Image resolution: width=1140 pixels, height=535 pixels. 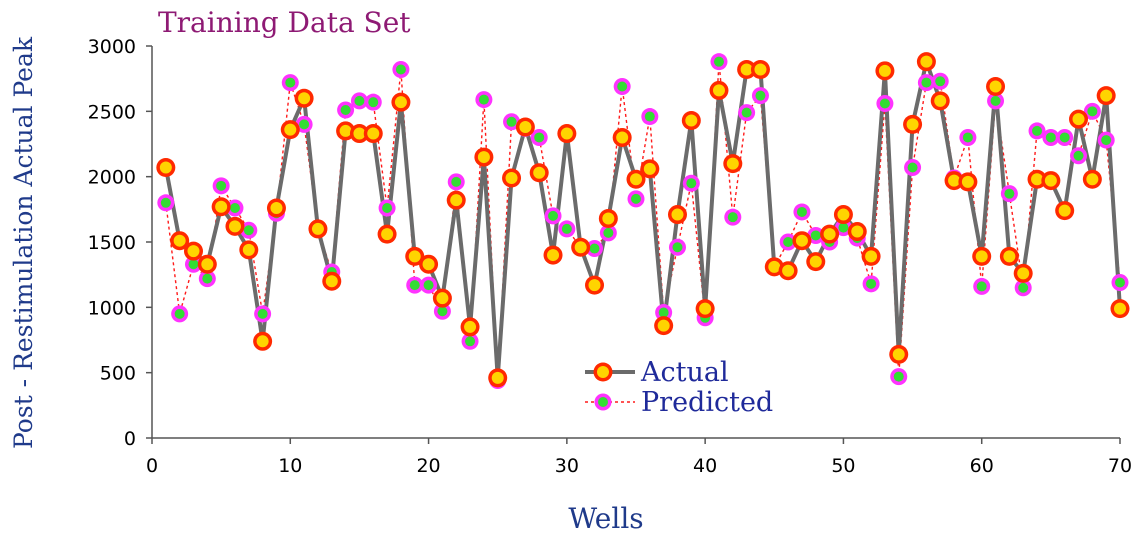 I want to click on x-tick-label: 20, so click(x=428, y=466).